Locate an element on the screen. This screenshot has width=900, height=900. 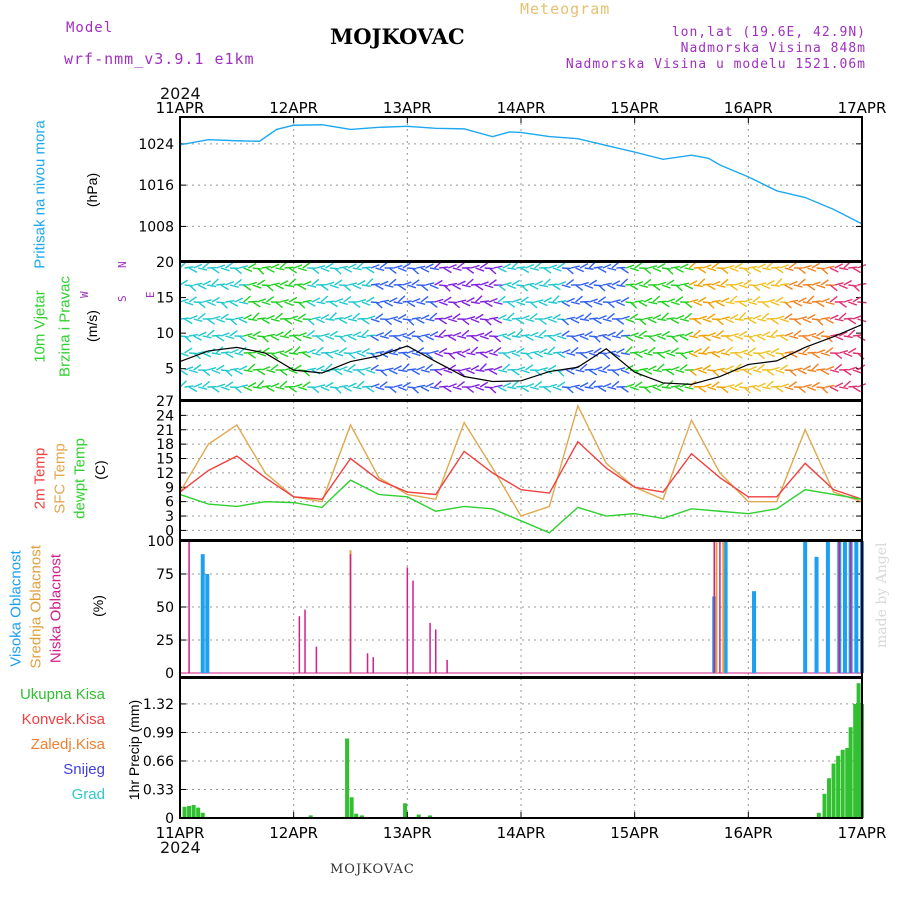
model-value: wrf-nmm_v3.9.1 e1km is located at coordinates (159, 59).